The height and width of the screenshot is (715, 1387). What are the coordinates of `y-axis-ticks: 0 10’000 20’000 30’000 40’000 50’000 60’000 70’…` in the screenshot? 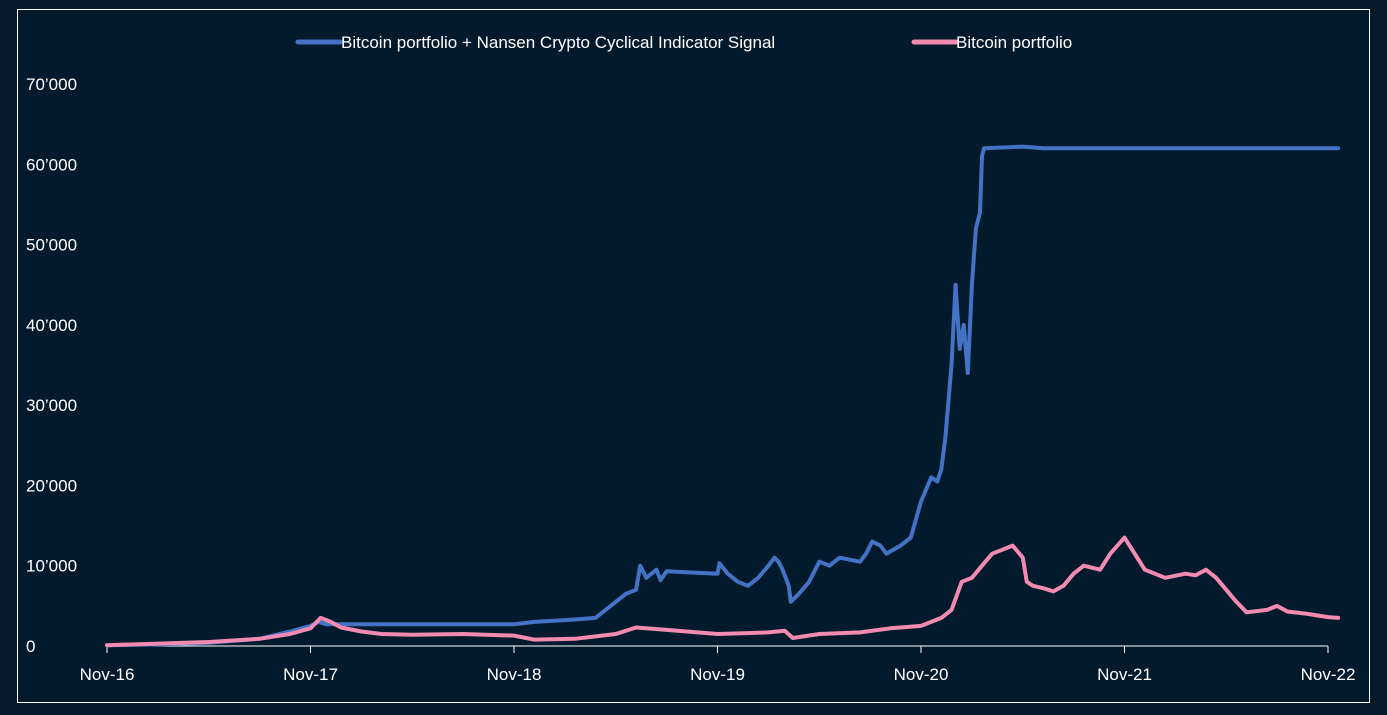 It's located at (51, 365).